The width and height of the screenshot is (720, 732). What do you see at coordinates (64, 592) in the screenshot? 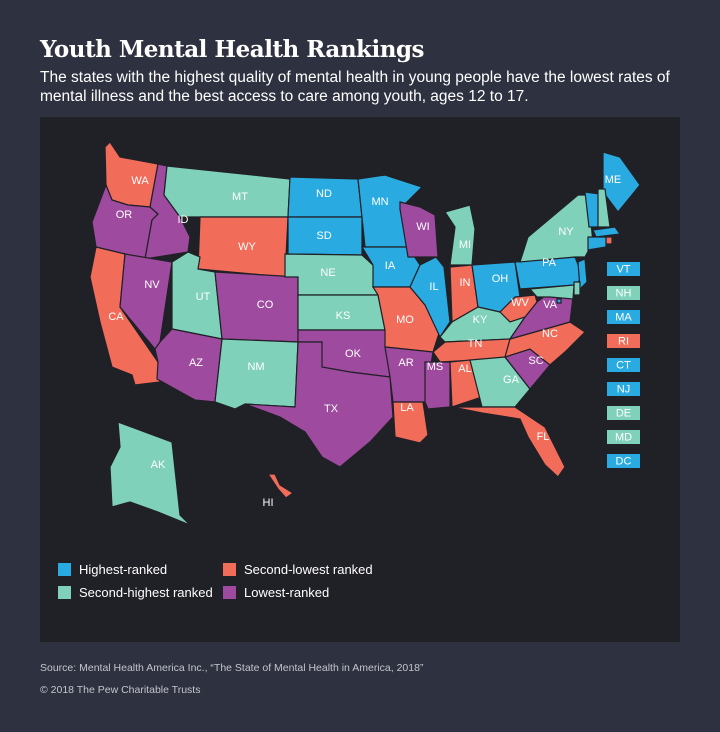
I see `legend-swatch-second-highest` at bounding box center [64, 592].